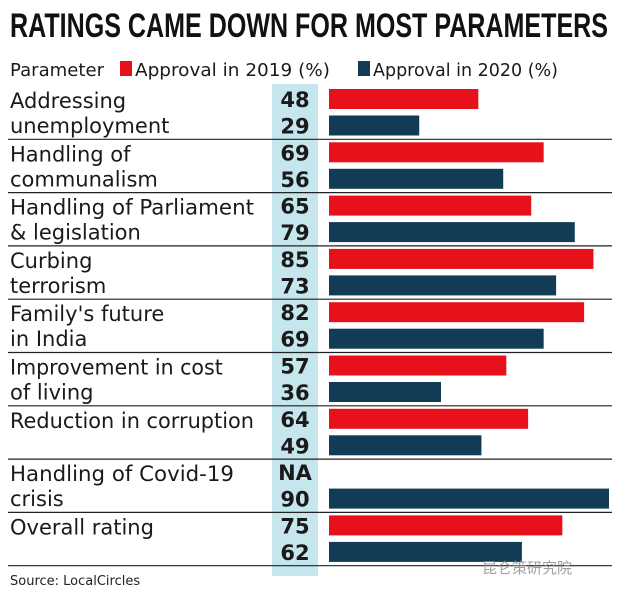 The image size is (620, 594). What do you see at coordinates (294, 367) in the screenshot?
I see `value-label: 57` at bounding box center [294, 367].